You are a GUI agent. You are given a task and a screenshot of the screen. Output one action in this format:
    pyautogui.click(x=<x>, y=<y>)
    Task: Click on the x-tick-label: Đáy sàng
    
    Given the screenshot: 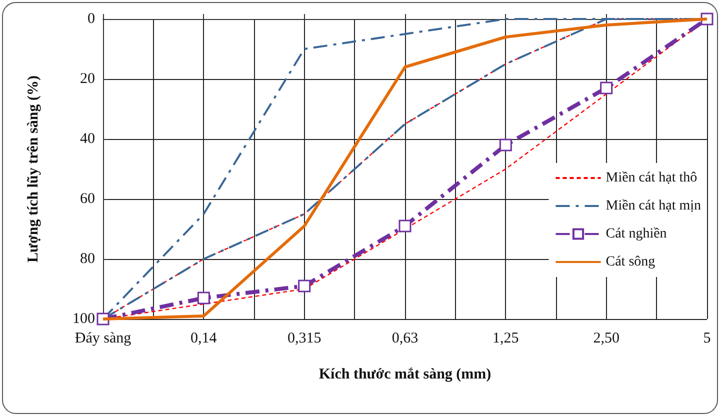 What is the action you would take?
    pyautogui.click(x=103, y=338)
    